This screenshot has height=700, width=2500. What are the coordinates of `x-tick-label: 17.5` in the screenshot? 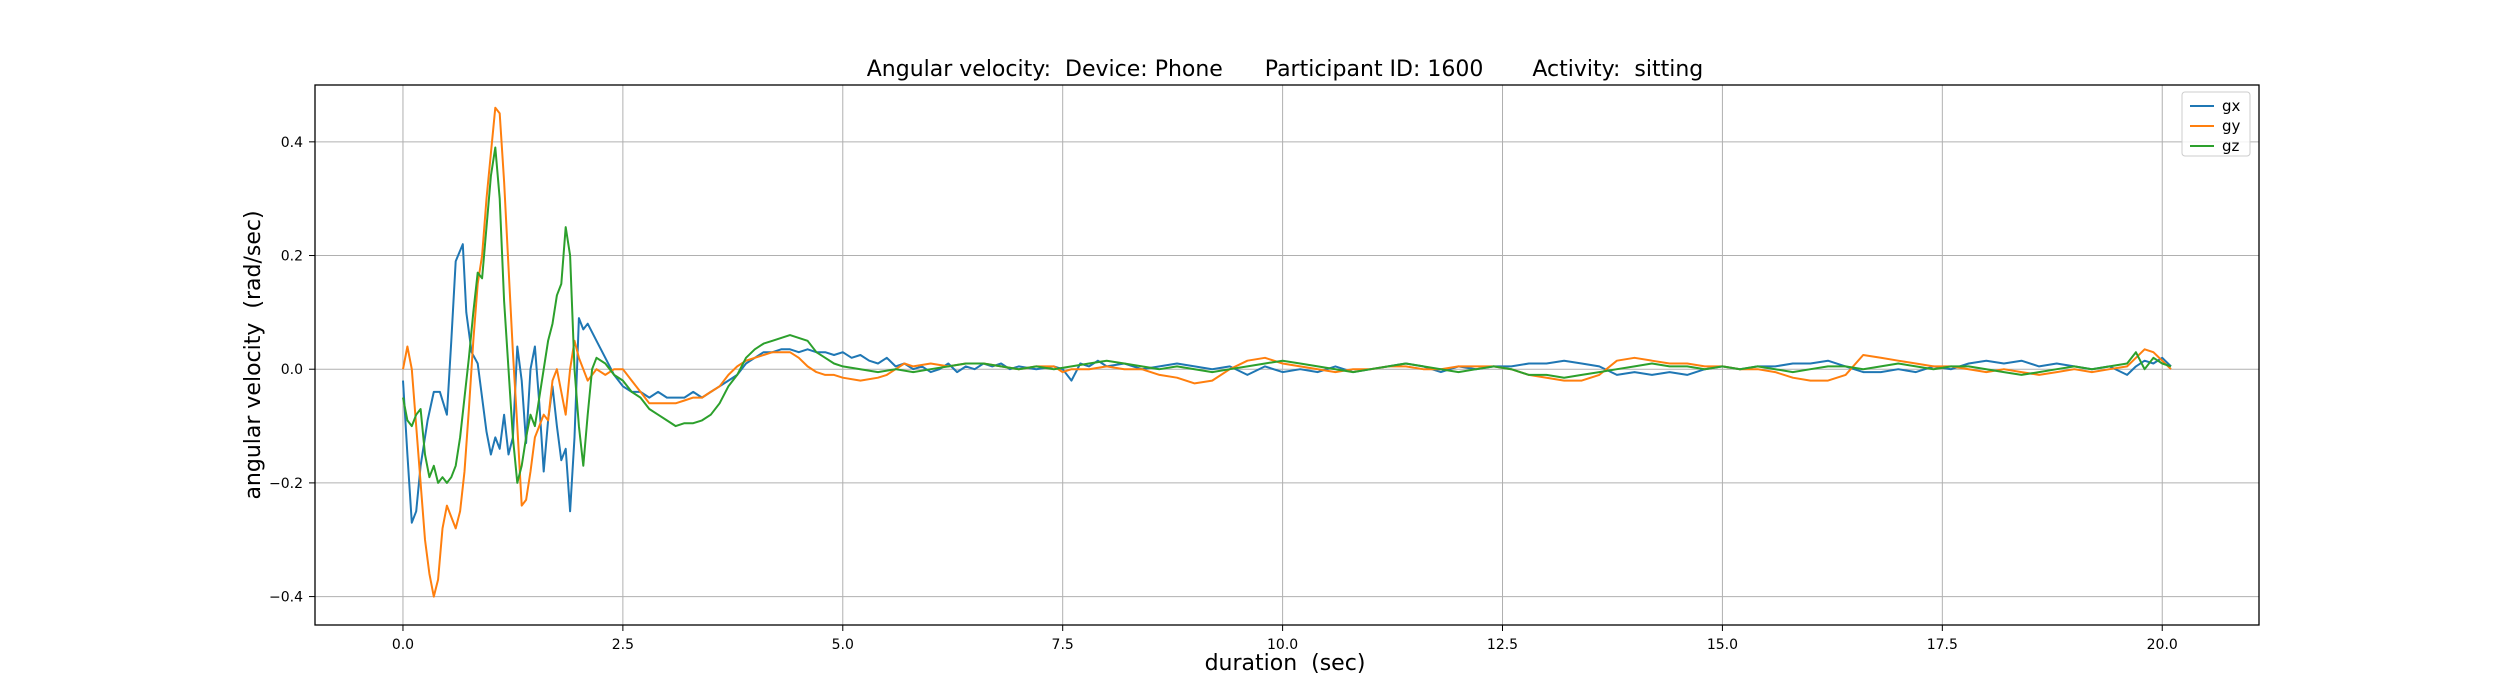 It's located at (1942, 645).